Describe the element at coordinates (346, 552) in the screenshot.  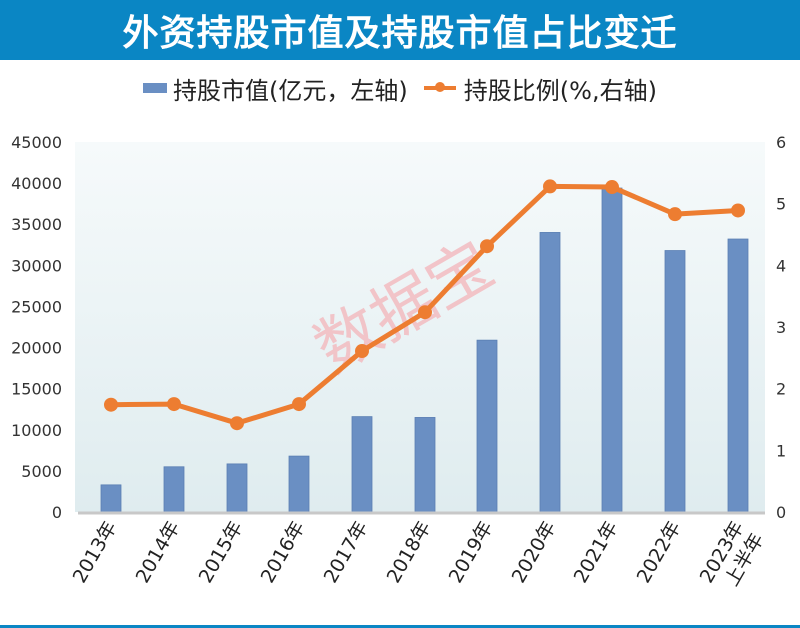
I see `x-tick-label: 2017年` at that location.